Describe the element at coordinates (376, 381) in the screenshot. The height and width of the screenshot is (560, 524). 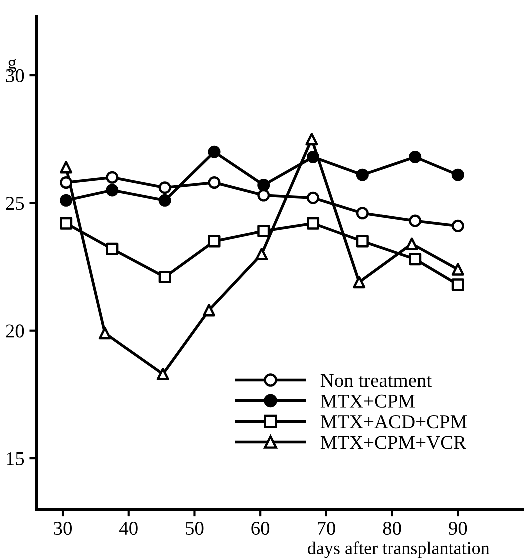
I see `legend-label: Non treatment` at that location.